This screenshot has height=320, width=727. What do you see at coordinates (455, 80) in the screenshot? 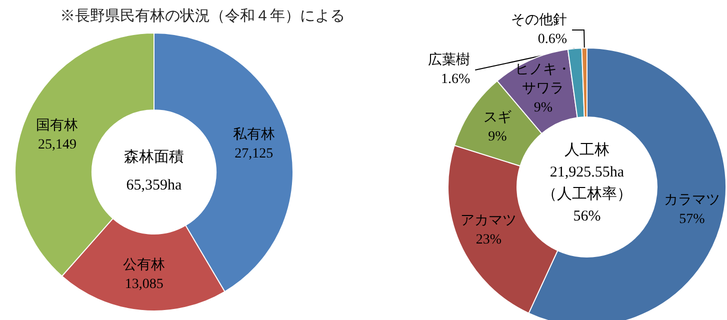
I see `data-label: 1.6%` at bounding box center [455, 80].